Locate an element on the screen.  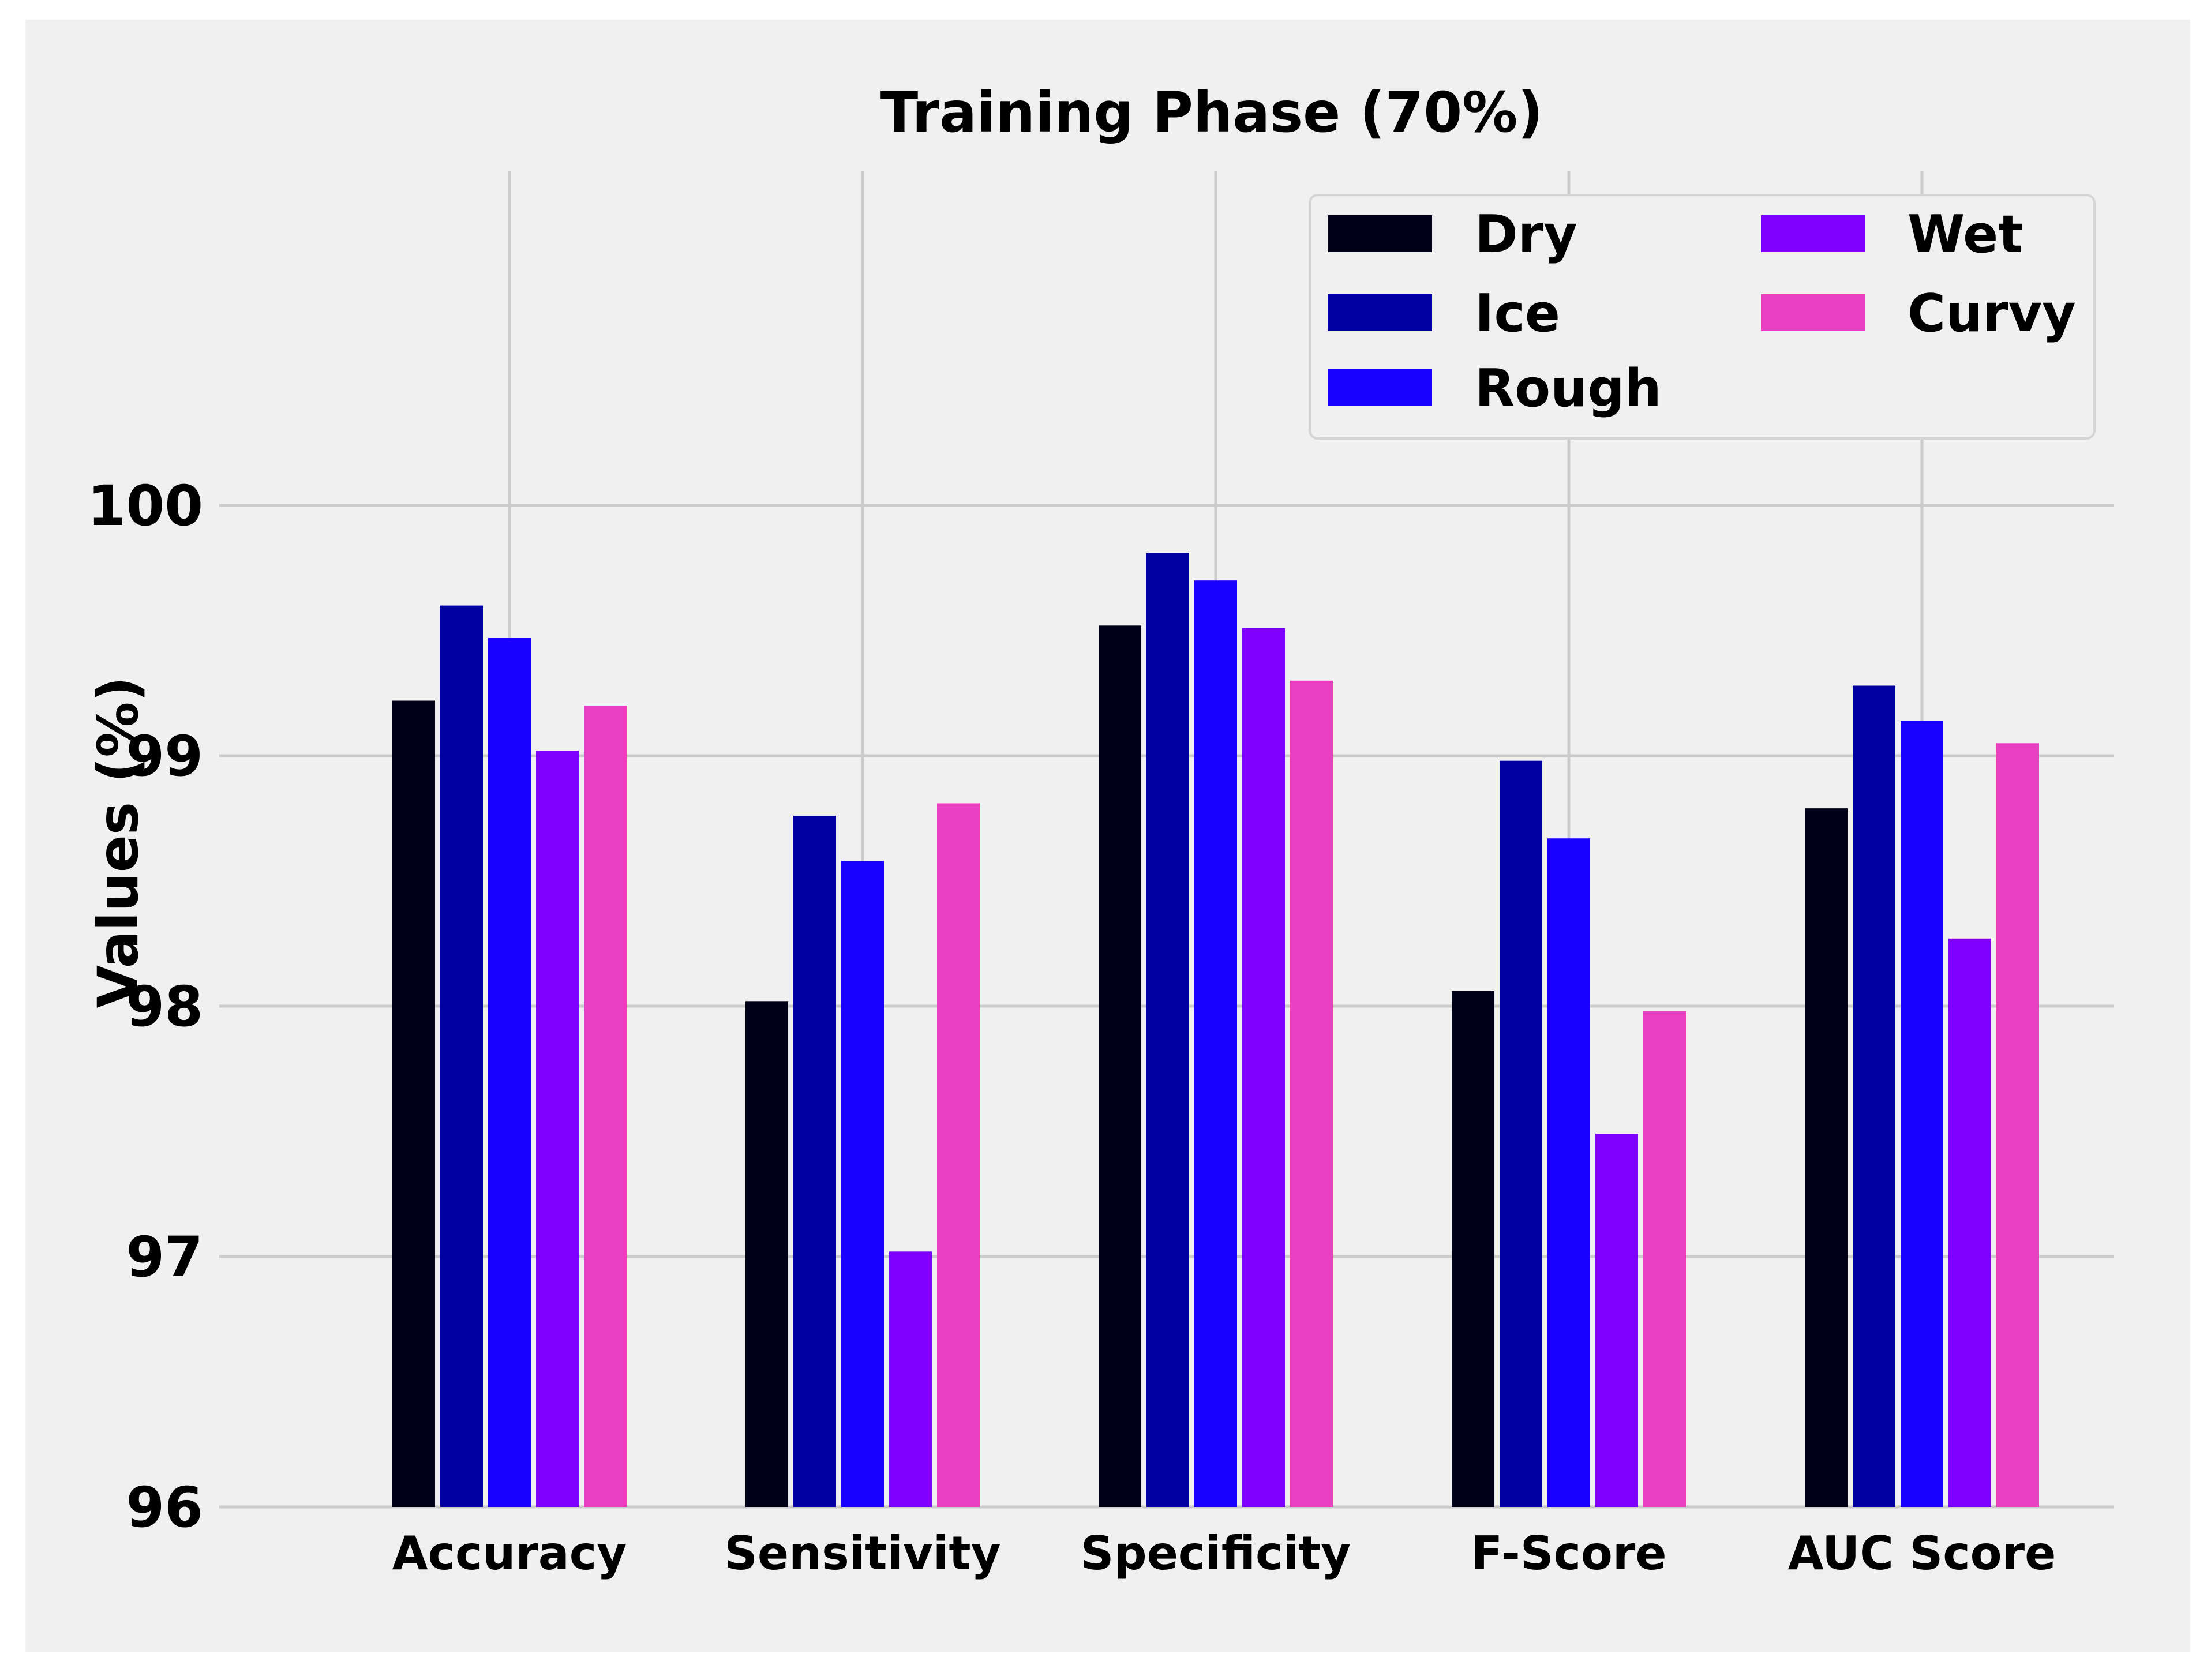
y-tick-label-97: 97 is located at coordinates (165, 1257).